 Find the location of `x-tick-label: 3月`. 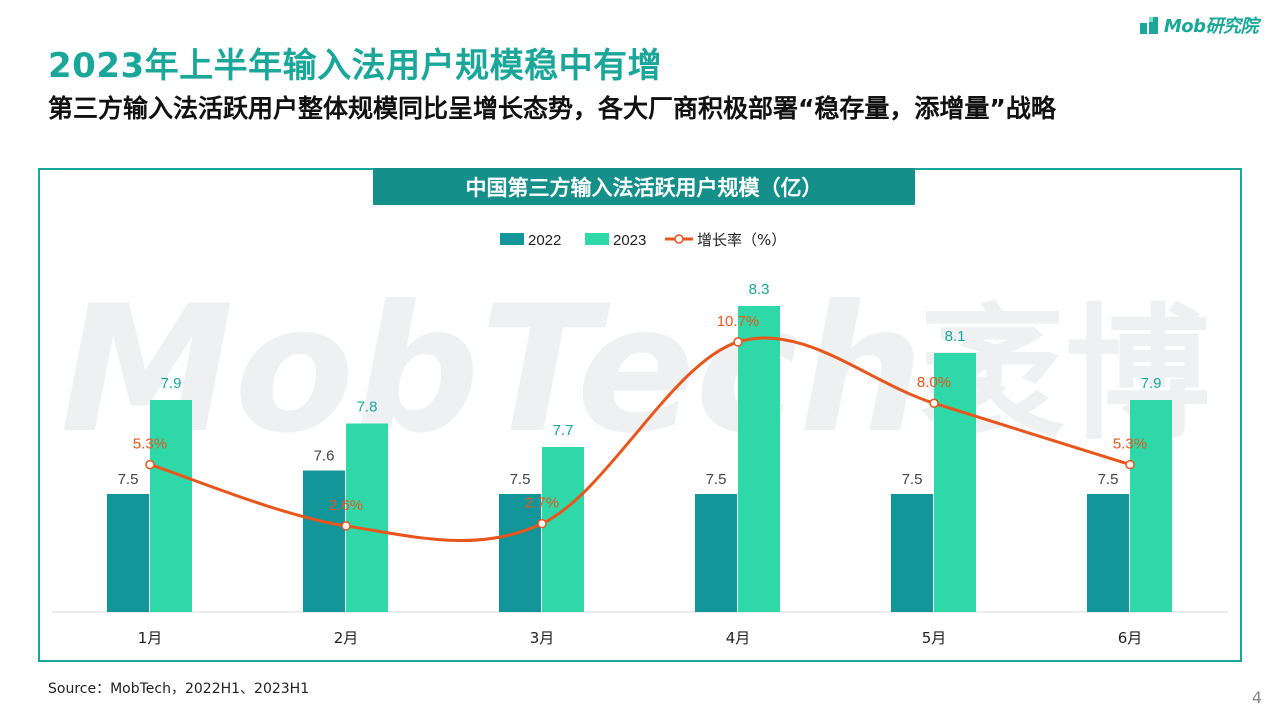

x-tick-label: 3月 is located at coordinates (542, 638).